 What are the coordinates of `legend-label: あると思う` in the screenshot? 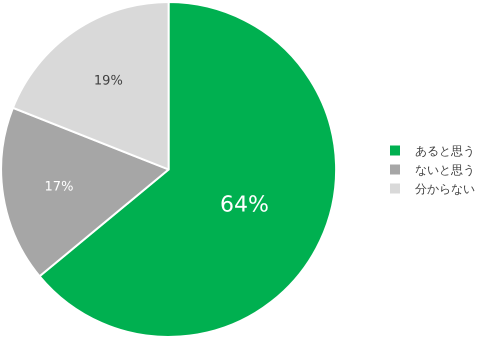 It's located at (445, 151).